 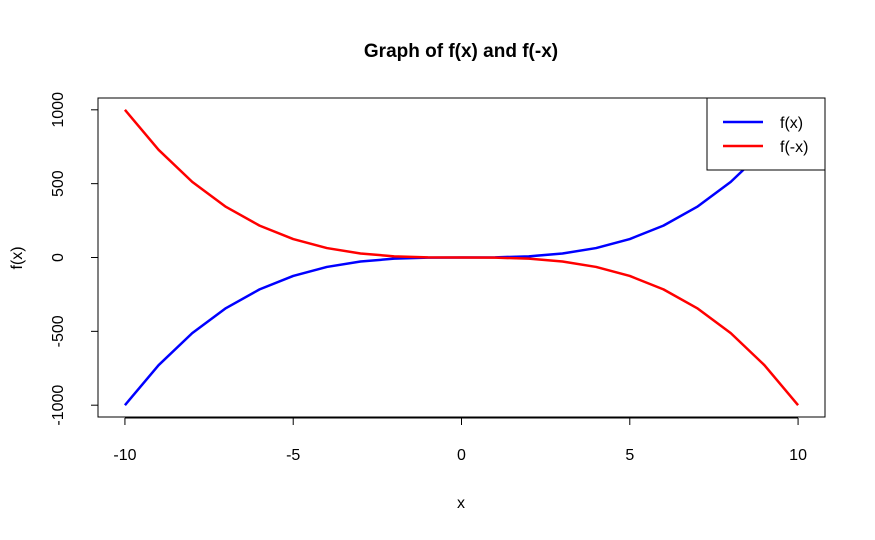 What do you see at coordinates (58, 110) in the screenshot?
I see `y-tick-label-4: 1000` at bounding box center [58, 110].